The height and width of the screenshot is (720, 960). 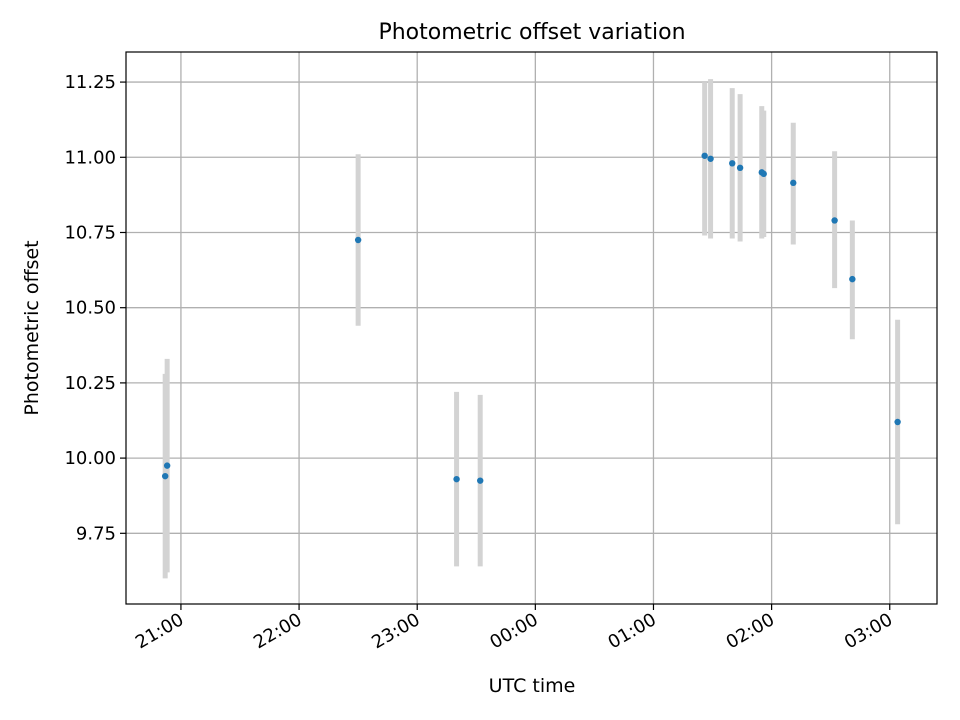 What do you see at coordinates (395, 631) in the screenshot?
I see `x-tick-label: 23:00` at bounding box center [395, 631].